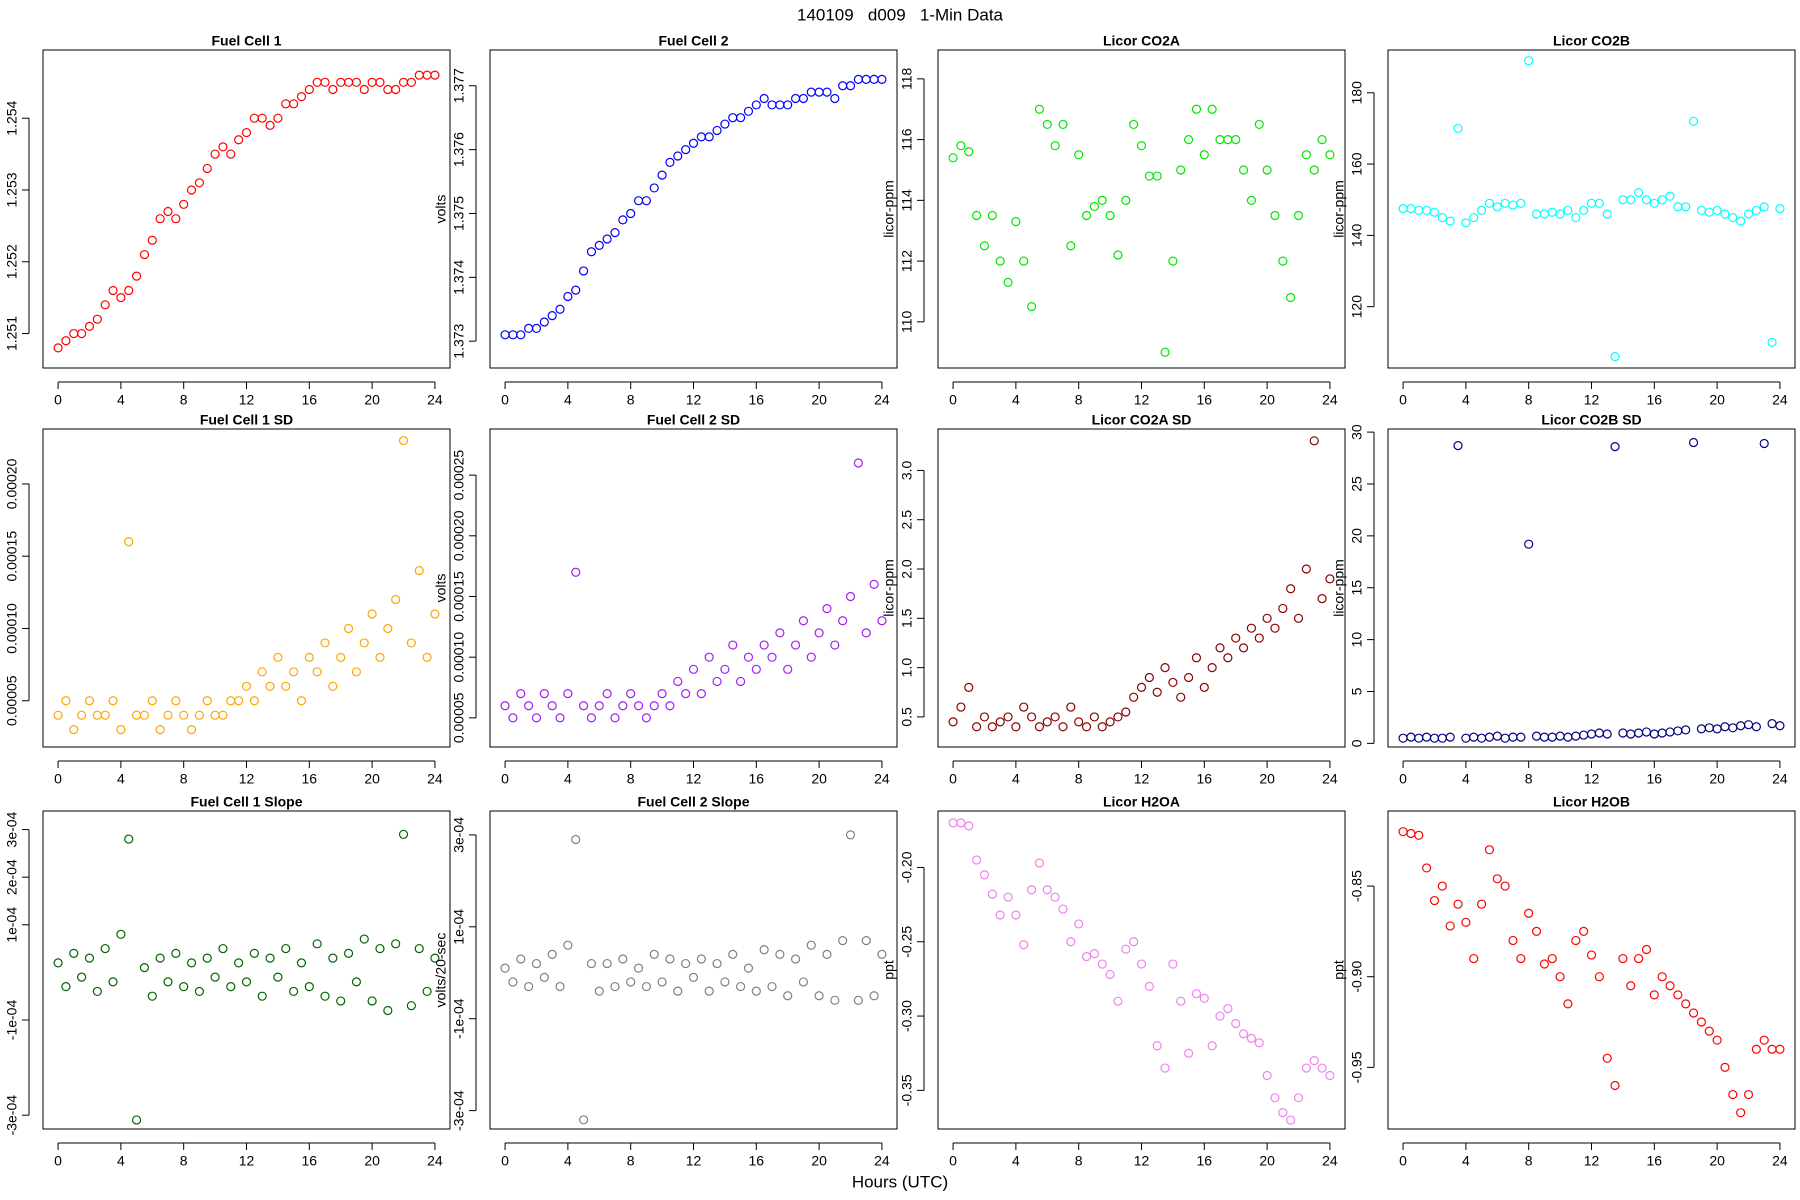 This screenshot has width=1800, height=1200. Describe the element at coordinates (1, 209) in the screenshot. I see `y-axis-label: volts` at that location.